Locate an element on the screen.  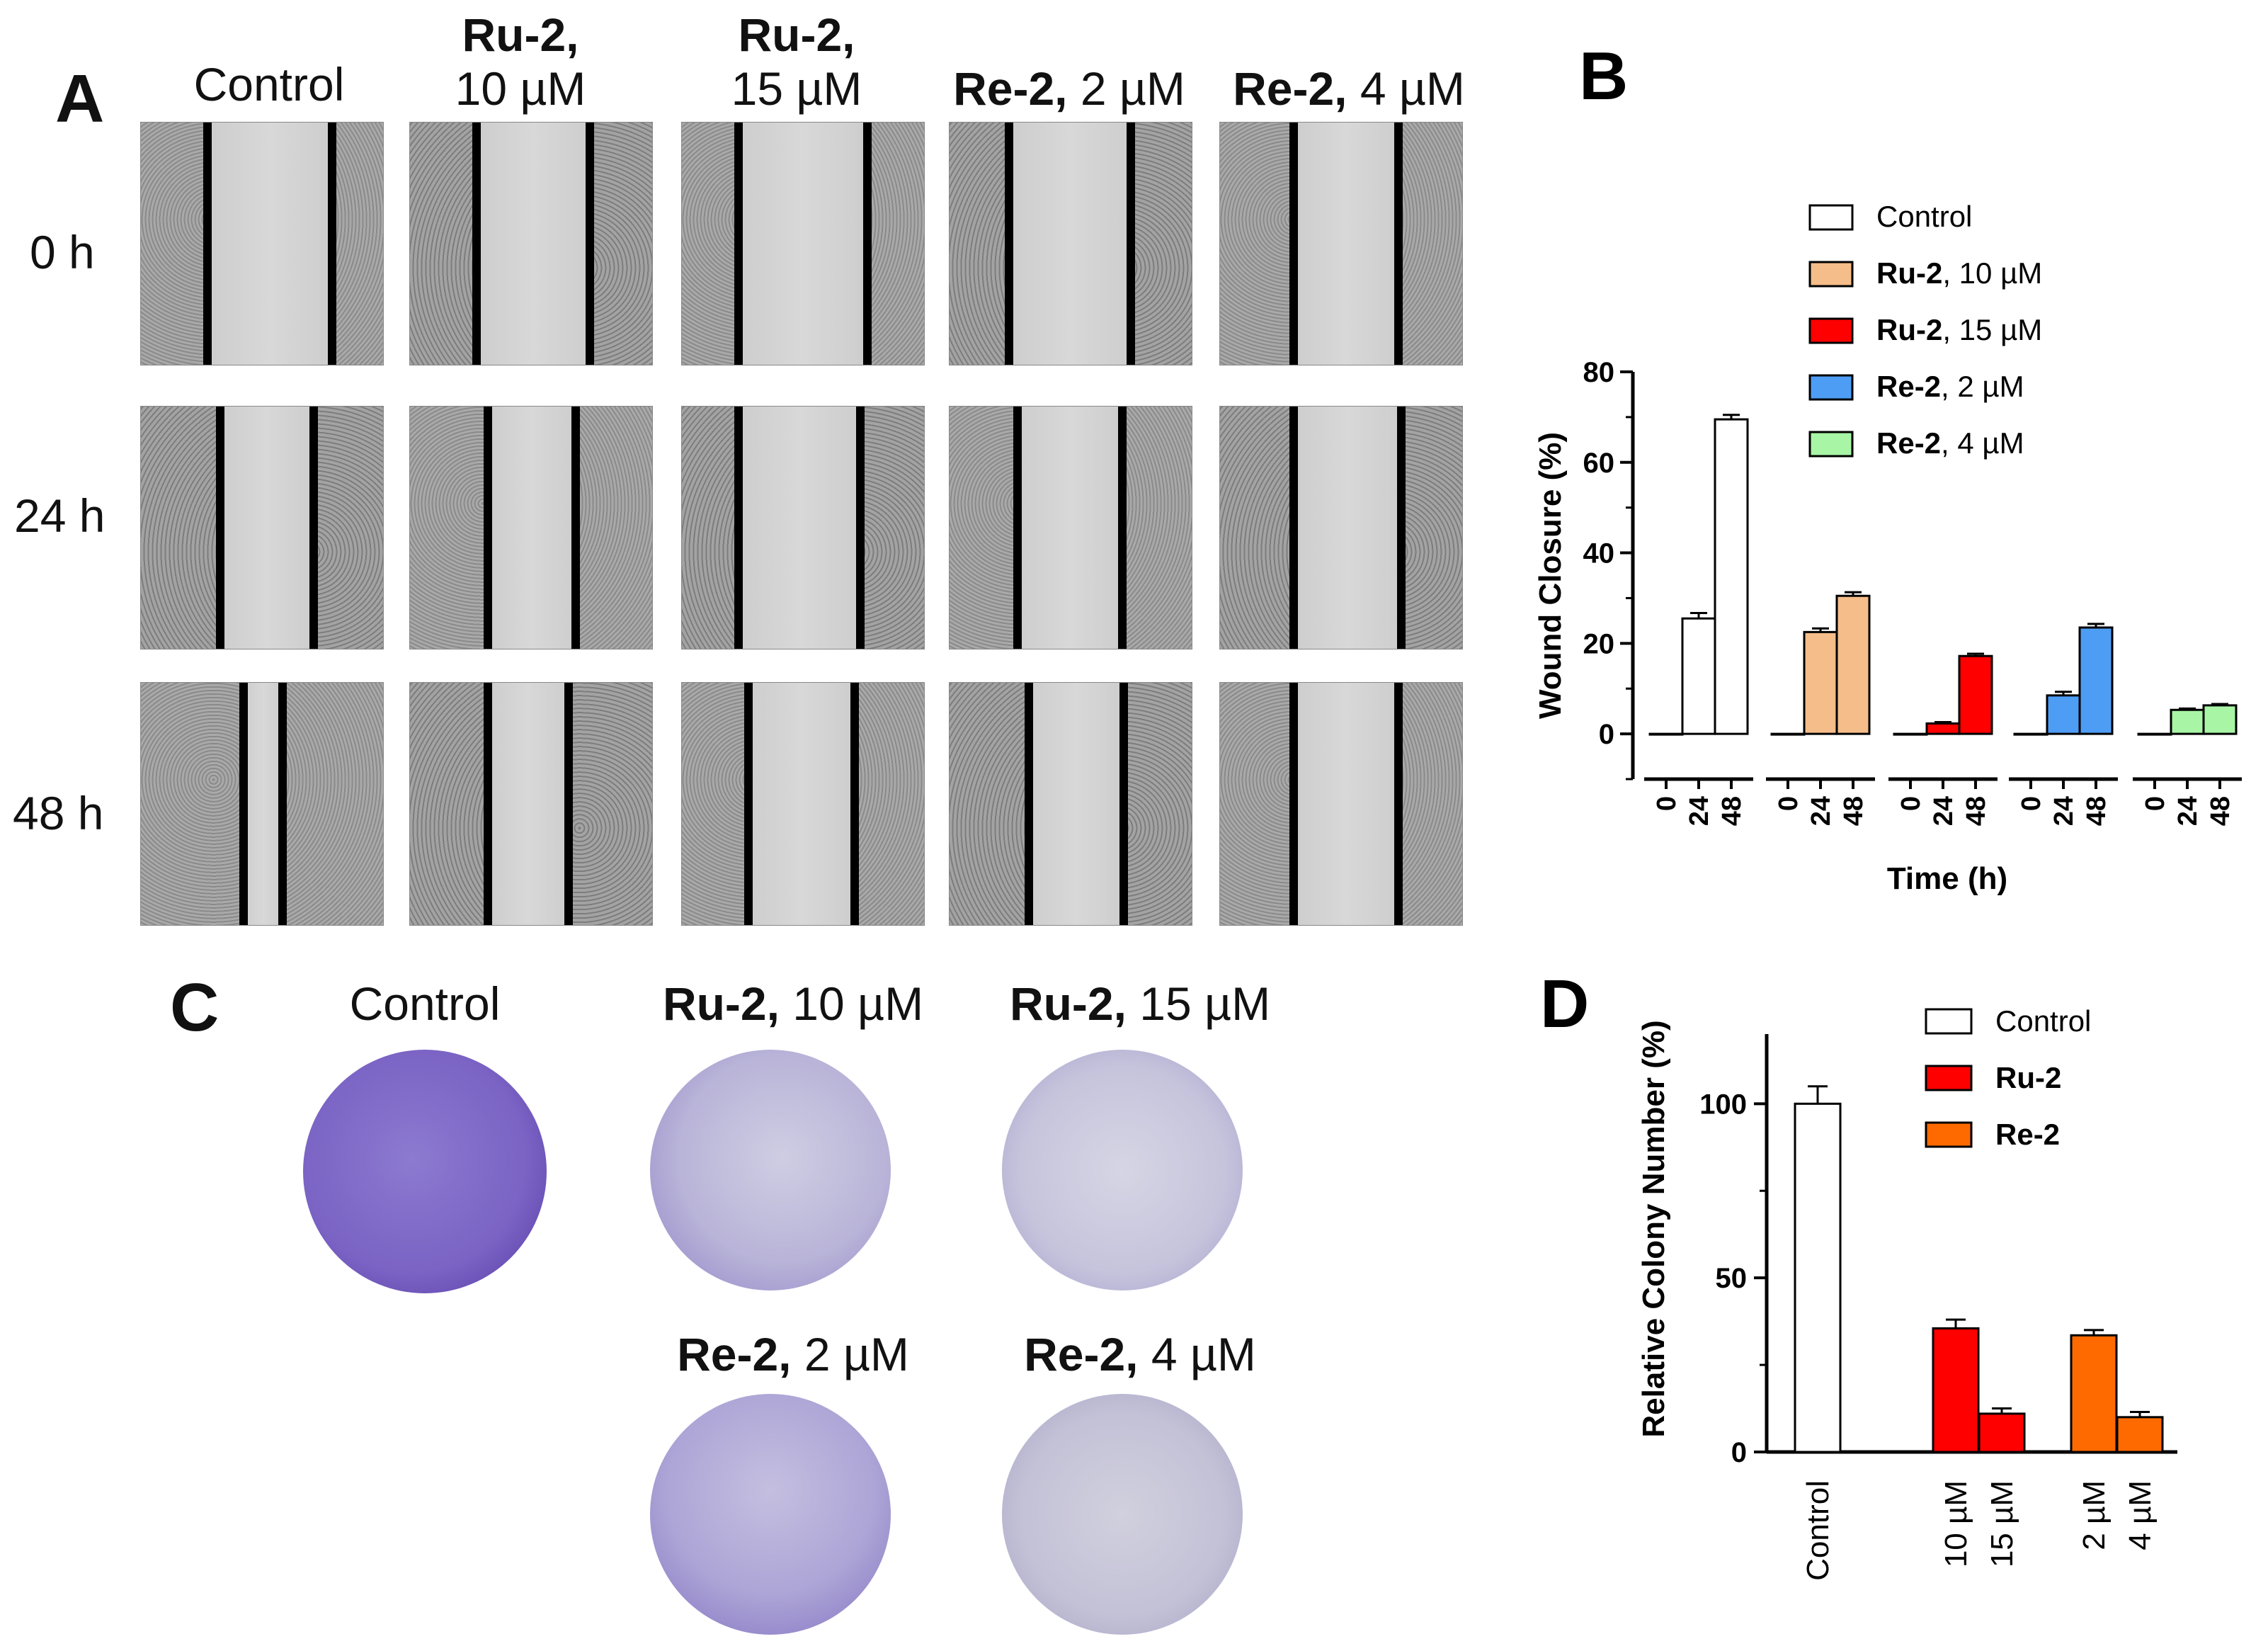
dish-label-re2-2: Re-2, 2 µM is located at coordinates (793, 1354).